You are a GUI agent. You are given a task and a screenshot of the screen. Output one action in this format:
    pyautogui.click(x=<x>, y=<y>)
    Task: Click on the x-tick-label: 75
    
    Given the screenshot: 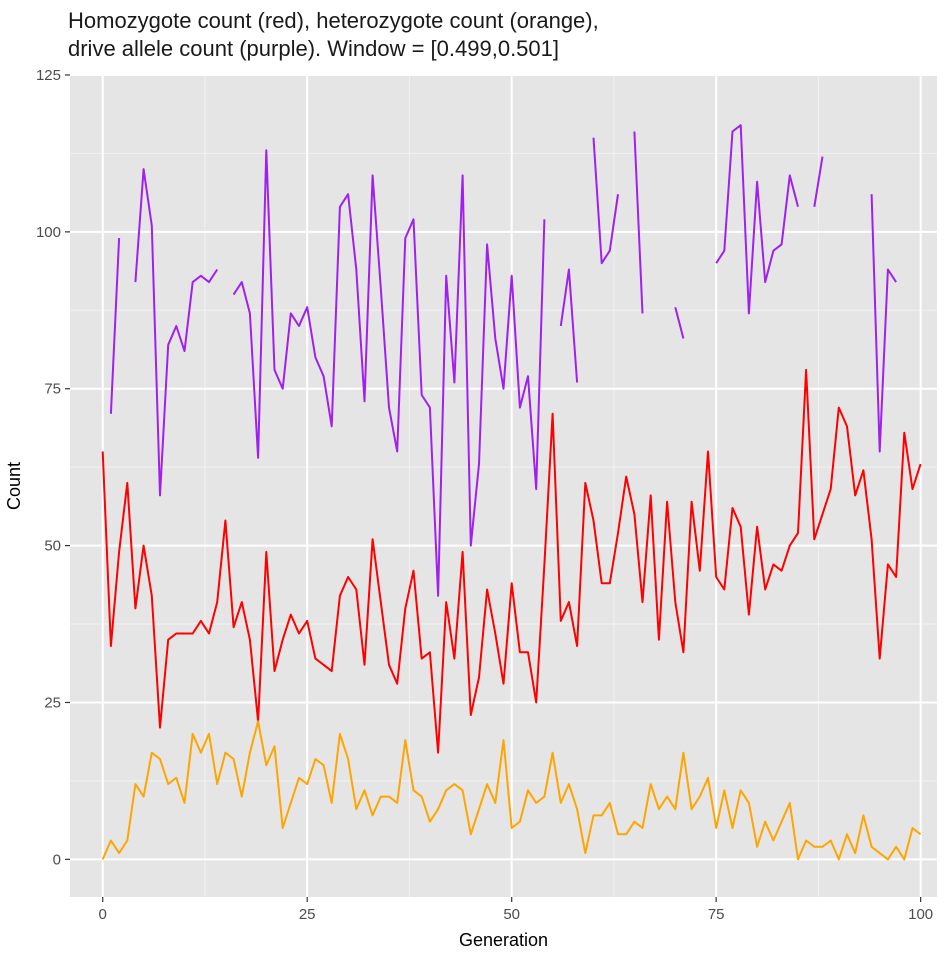 What is the action you would take?
    pyautogui.click(x=716, y=914)
    